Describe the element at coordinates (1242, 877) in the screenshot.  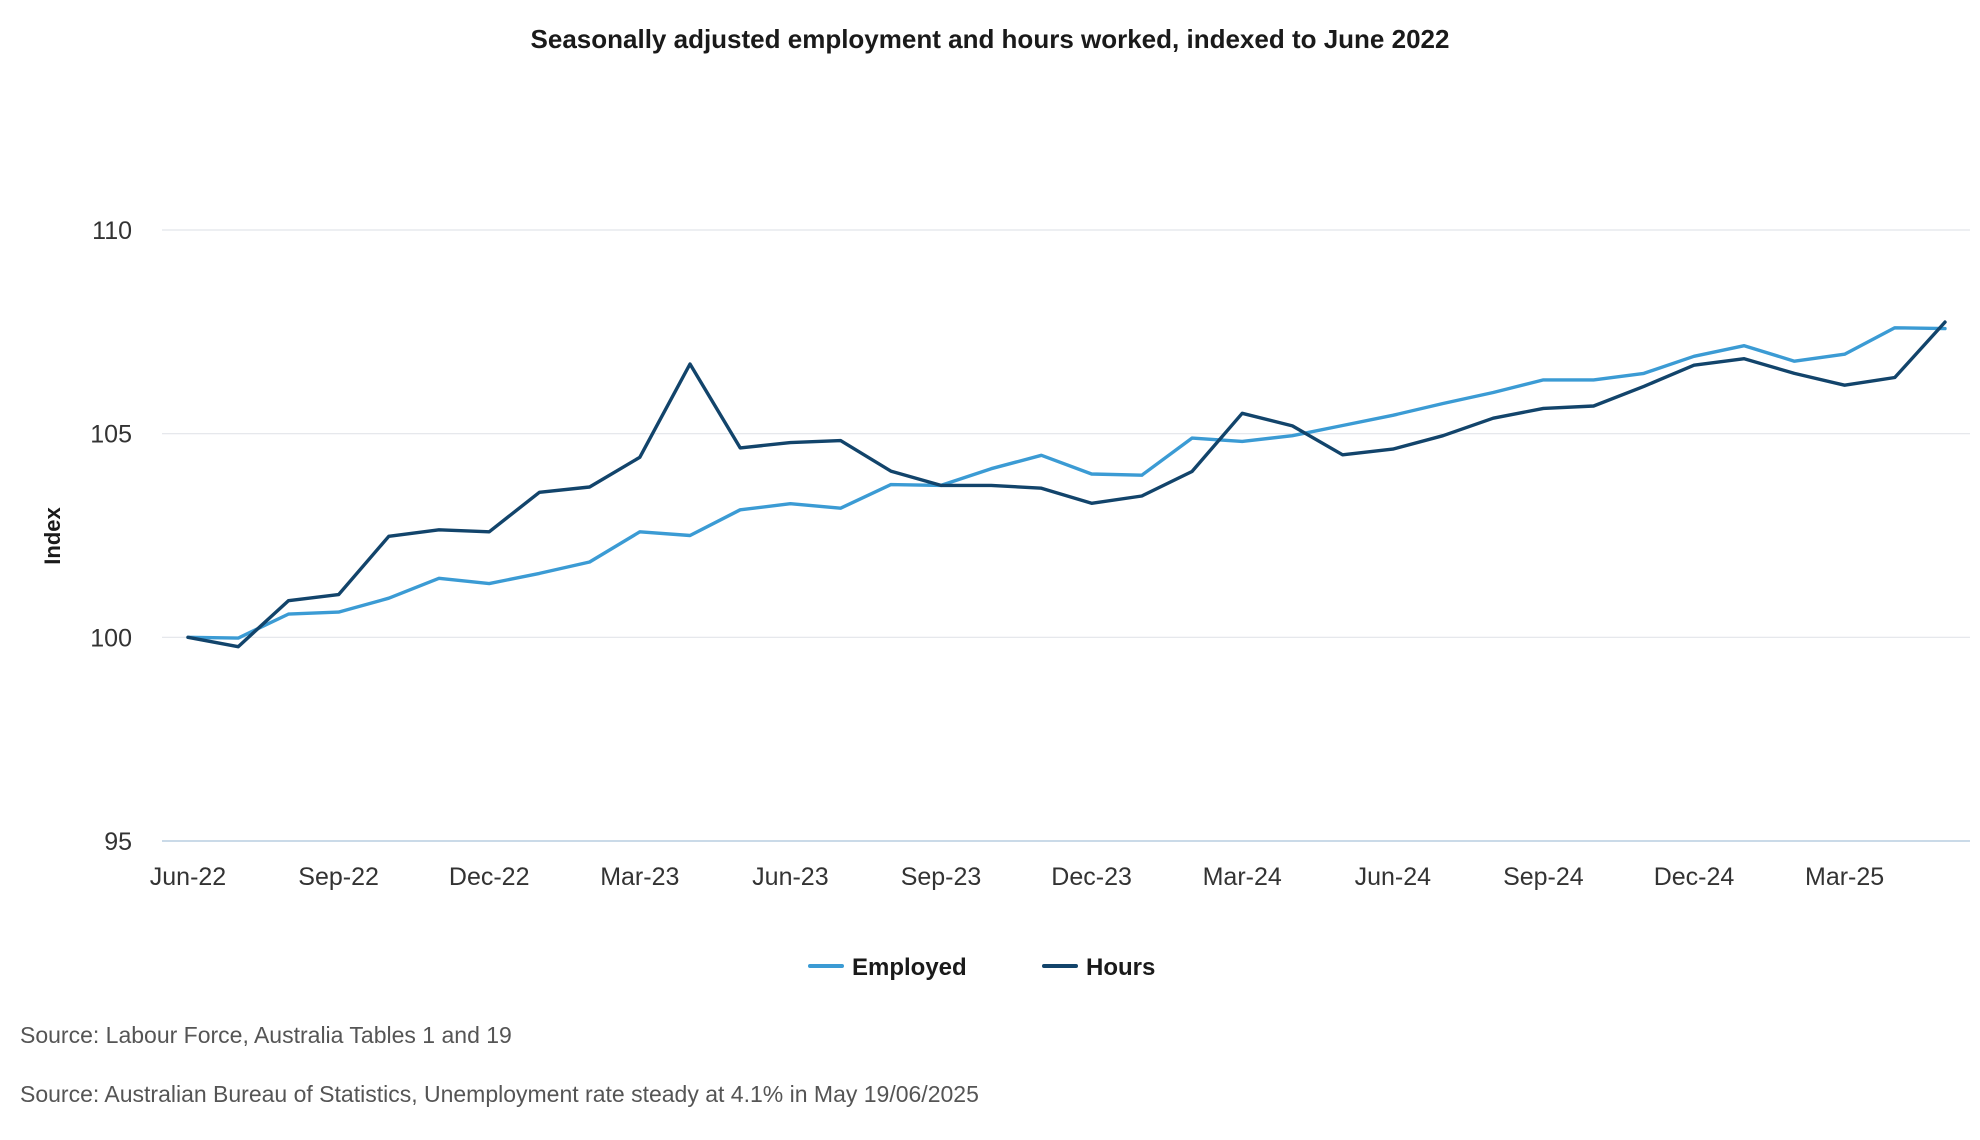
I see `x-tick-label: Mar-24` at that location.